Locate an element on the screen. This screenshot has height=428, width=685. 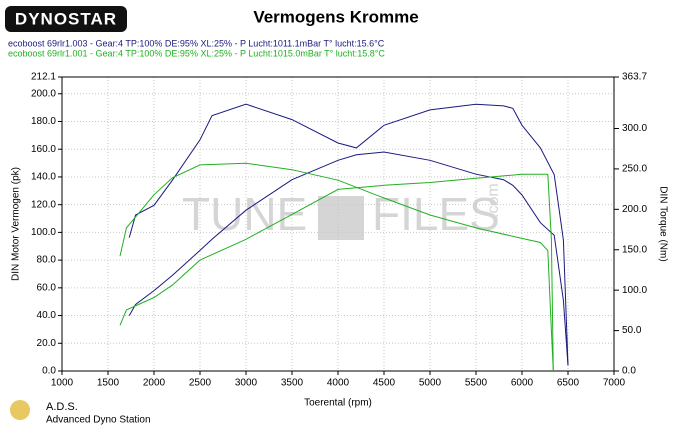
x-tick-label: 6500 is located at coordinates (568, 383).